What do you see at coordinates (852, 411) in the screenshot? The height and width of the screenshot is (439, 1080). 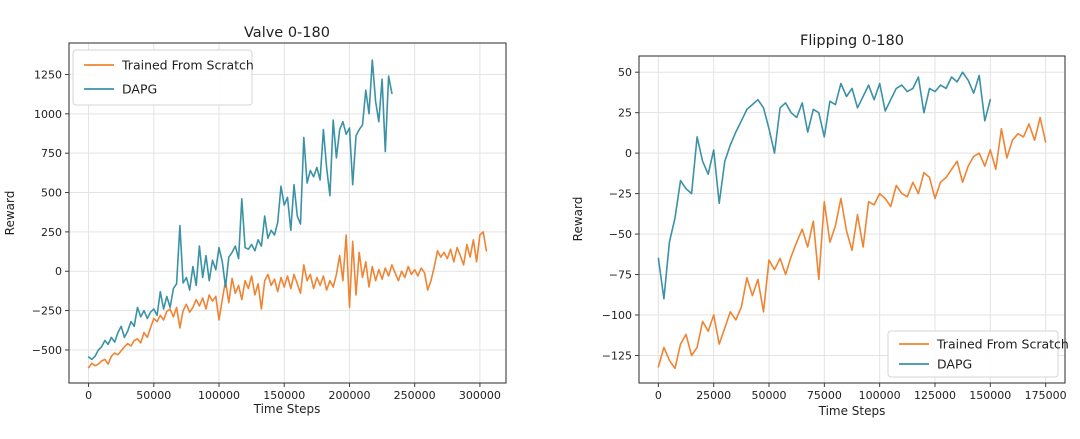 I see `flipping-x-axis-label: Time Steps` at bounding box center [852, 411].